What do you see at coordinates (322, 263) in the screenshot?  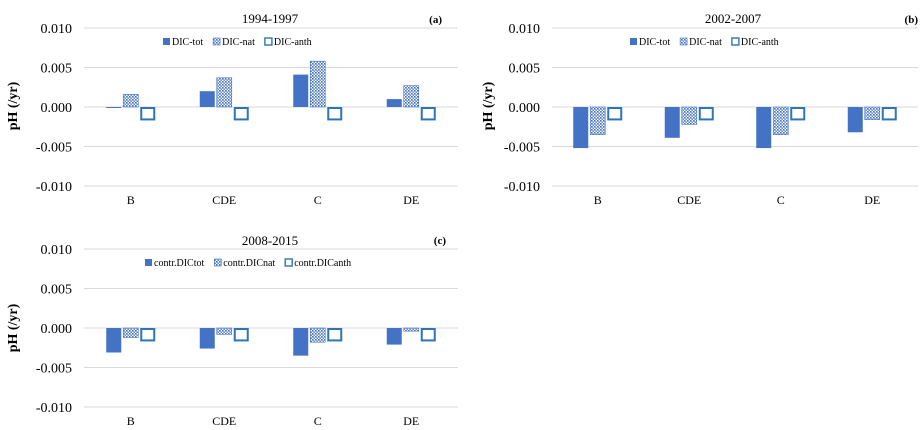 I see `legend-label: contr.DICanth` at bounding box center [322, 263].